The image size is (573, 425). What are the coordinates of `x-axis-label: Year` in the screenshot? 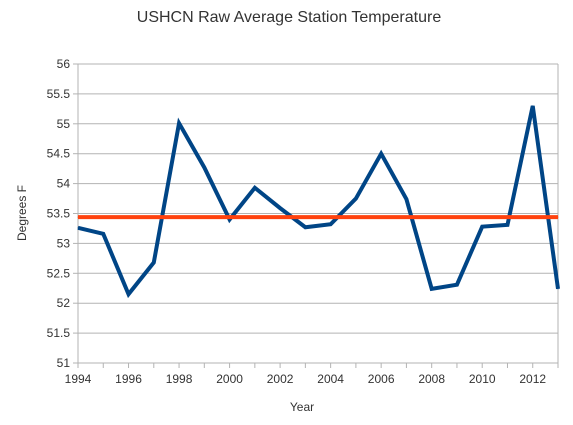 It's located at (302, 407).